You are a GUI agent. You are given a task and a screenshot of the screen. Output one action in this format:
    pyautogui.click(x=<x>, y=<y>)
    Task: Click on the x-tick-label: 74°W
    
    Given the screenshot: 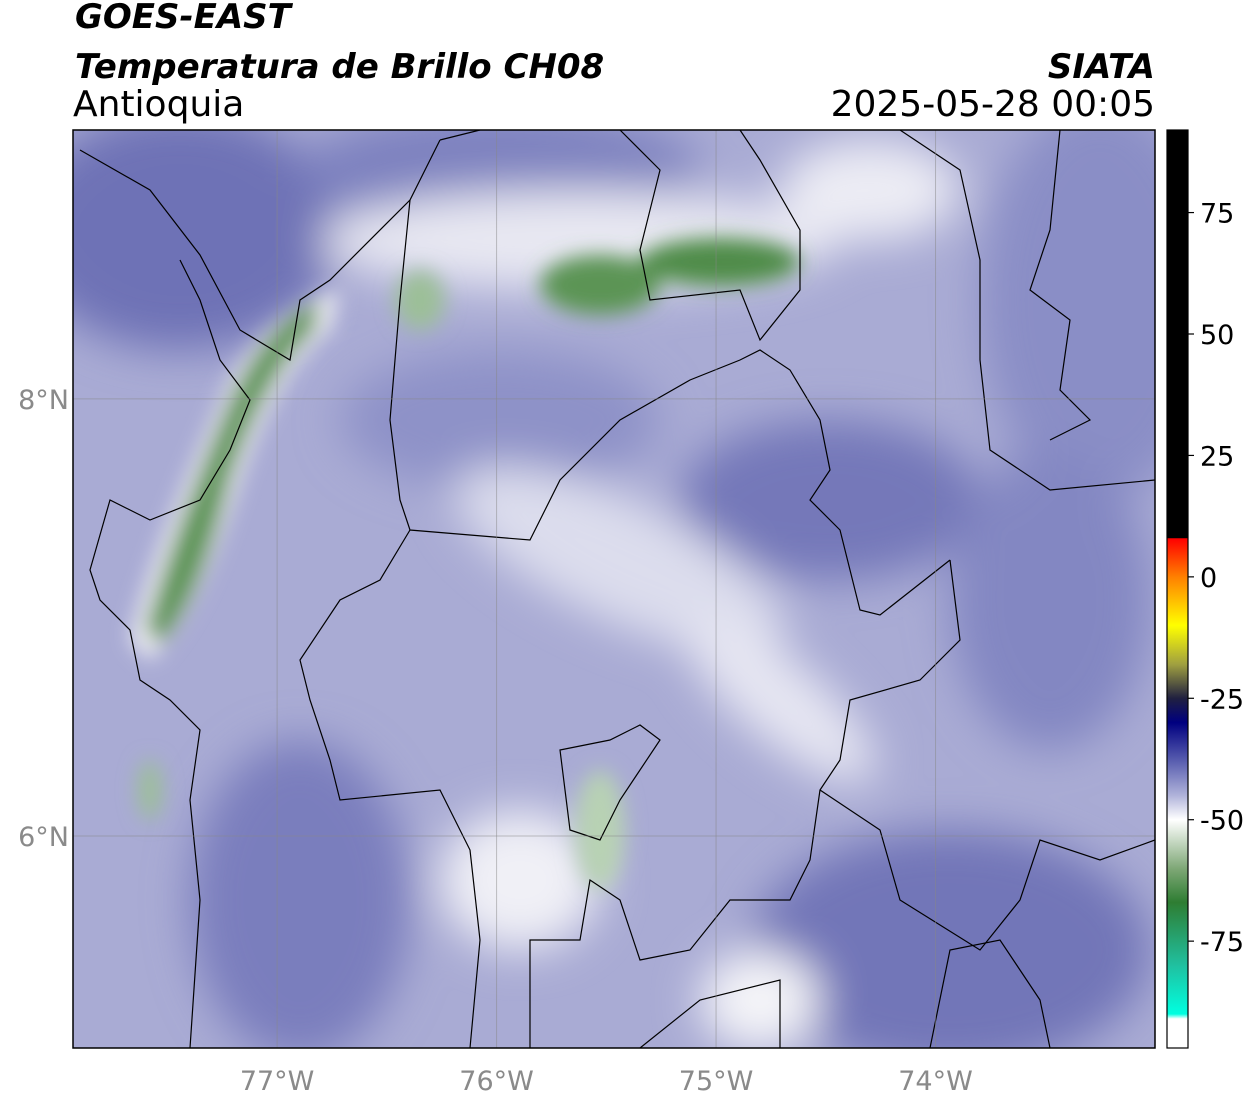 What is the action you would take?
    pyautogui.click(x=935, y=1081)
    